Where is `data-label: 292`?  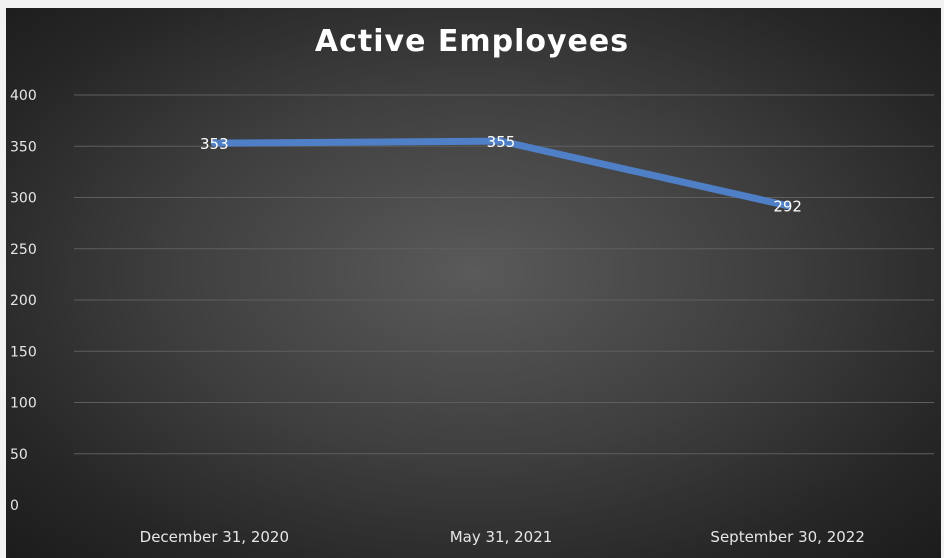 data-label: 292 is located at coordinates (787, 207).